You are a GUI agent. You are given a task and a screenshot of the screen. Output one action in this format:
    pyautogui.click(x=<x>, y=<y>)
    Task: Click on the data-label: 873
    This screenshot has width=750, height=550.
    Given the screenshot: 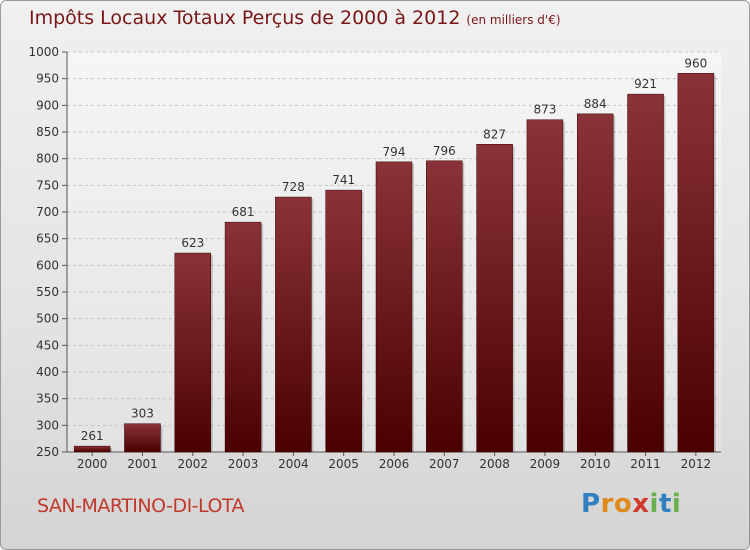 What is the action you would take?
    pyautogui.click(x=544, y=110)
    